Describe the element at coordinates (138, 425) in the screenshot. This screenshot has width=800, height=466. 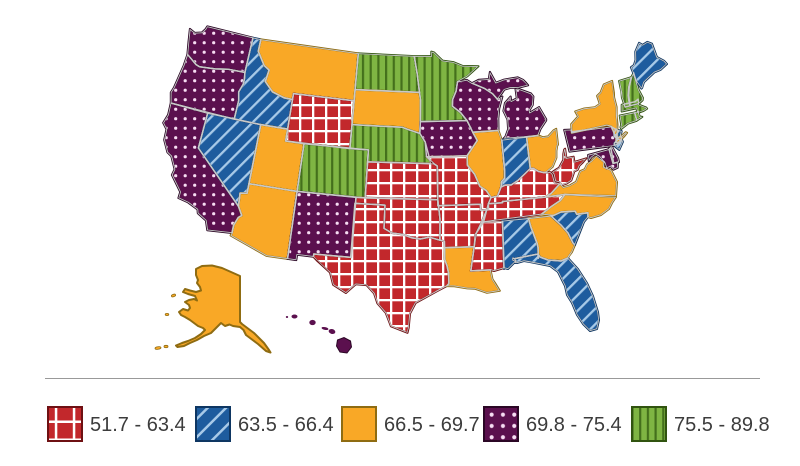
I see `svg-text: 51.7 - 63.4` at that location.